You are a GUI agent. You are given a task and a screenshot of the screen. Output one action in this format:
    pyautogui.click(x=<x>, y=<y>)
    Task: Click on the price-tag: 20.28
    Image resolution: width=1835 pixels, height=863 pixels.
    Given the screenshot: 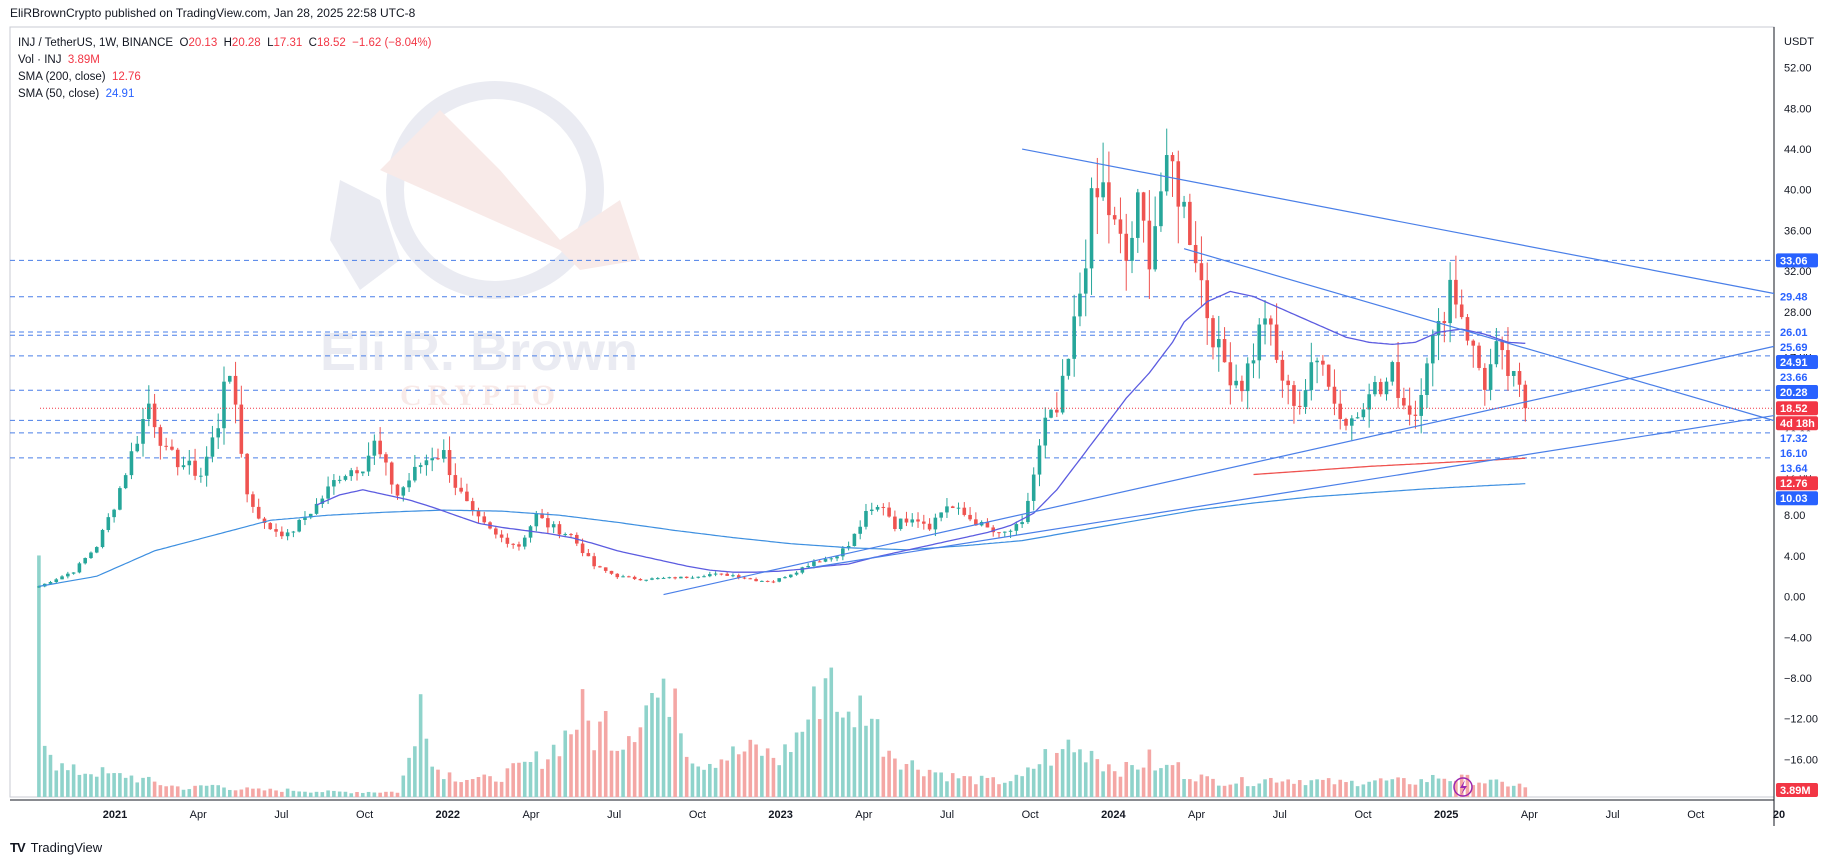 What is the action you would take?
    pyautogui.click(x=1797, y=392)
    